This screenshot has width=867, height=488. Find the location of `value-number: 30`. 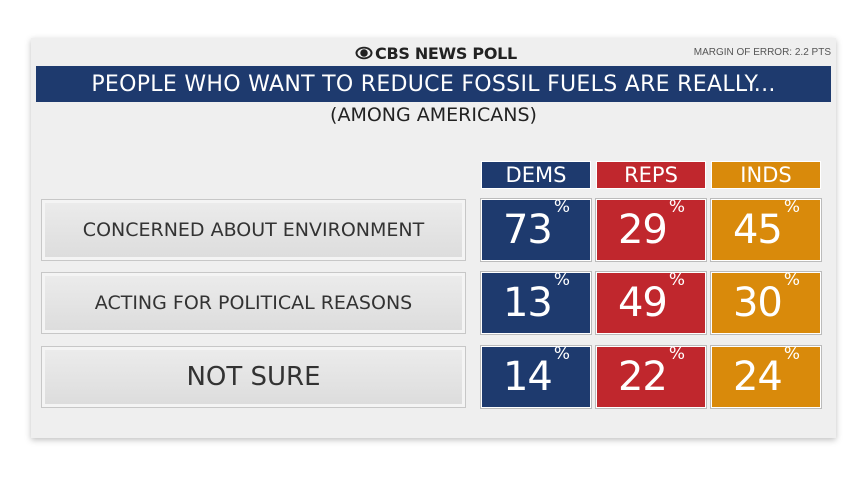

value-number: 30 is located at coordinates (757, 303).